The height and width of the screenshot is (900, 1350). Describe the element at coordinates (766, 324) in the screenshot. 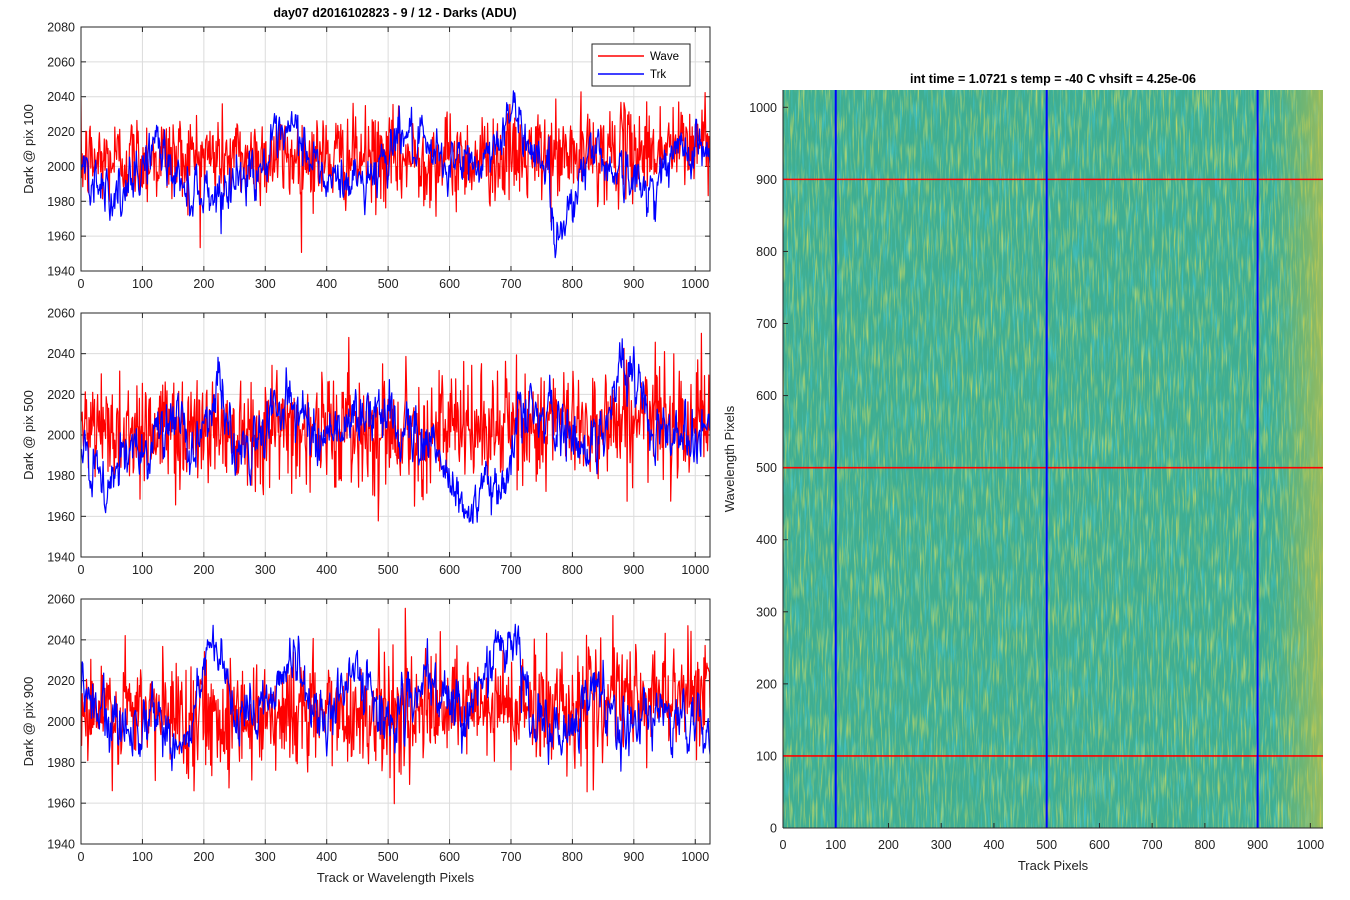

I see `y-tick-label: 700` at that location.